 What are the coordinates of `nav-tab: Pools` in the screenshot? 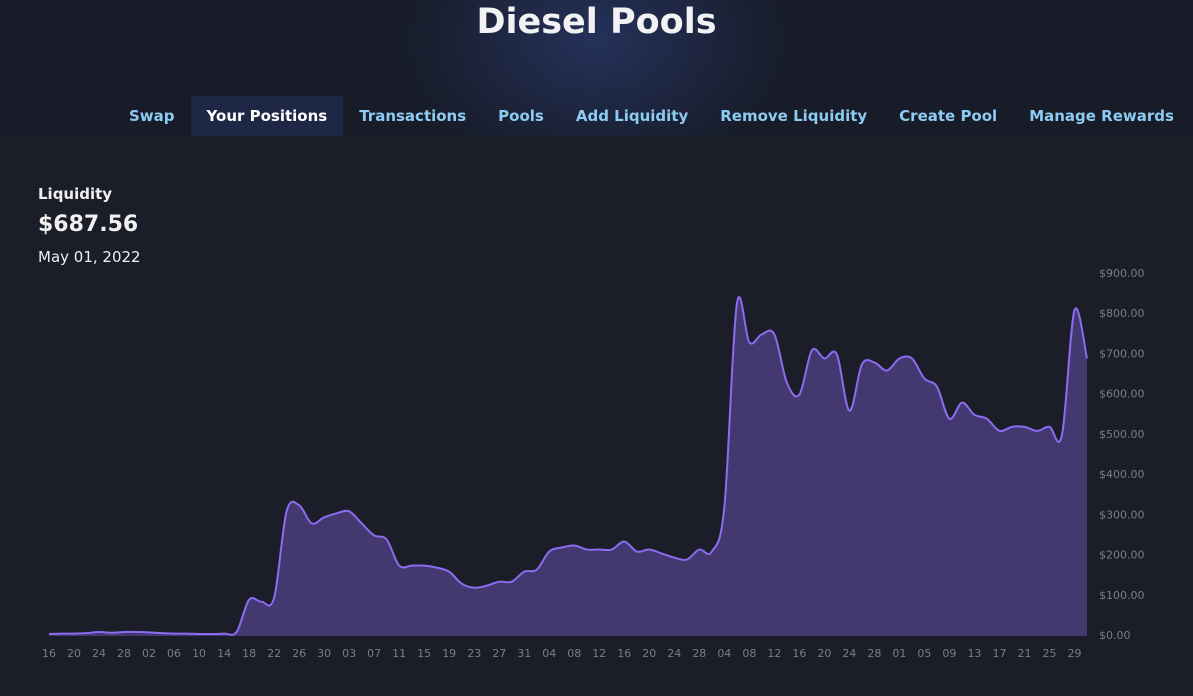 It's located at (521, 116).